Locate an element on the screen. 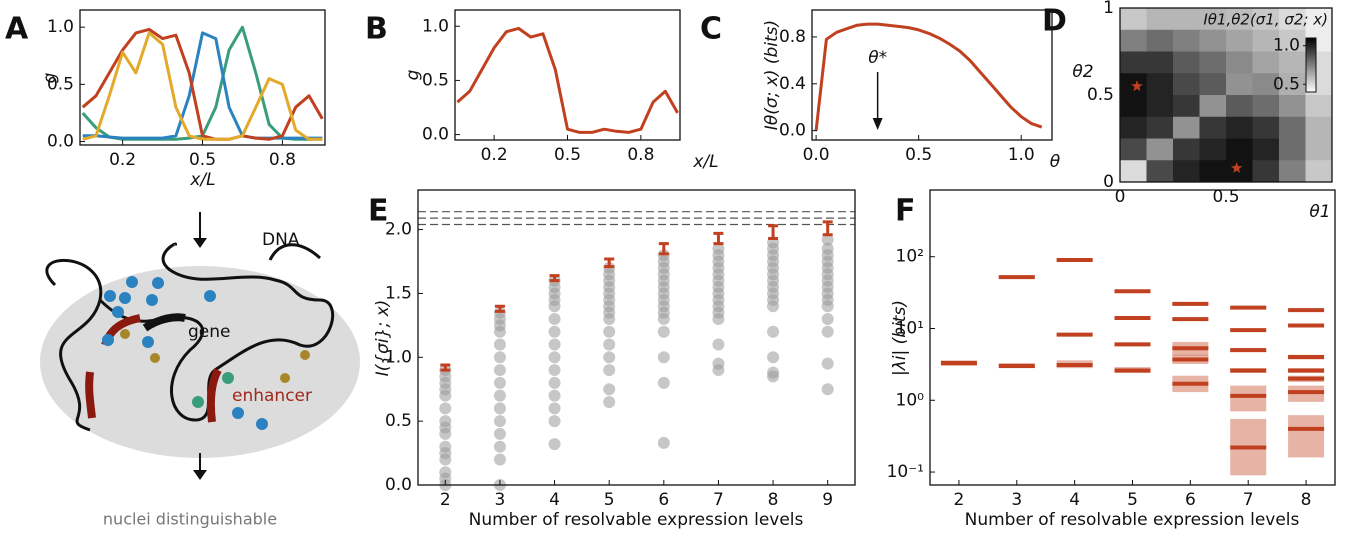 This screenshot has width=1372, height=535. dna is located at coordinates (190, 337).